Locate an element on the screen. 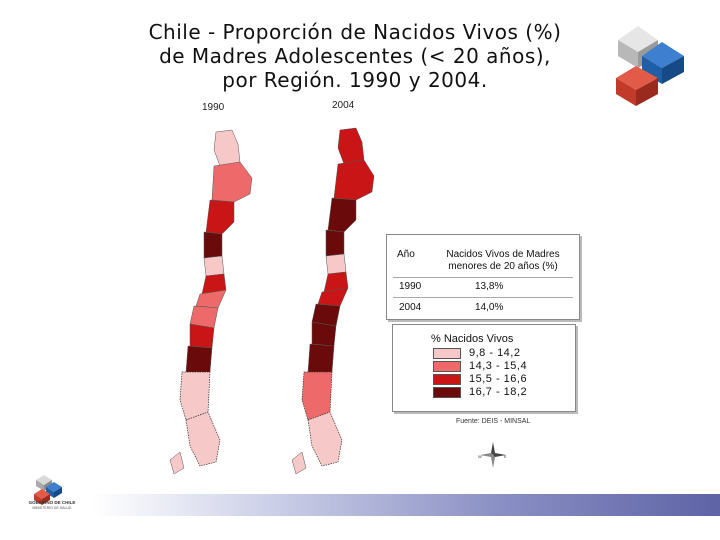 The height and width of the screenshot is (540, 720). legend-item: 14,3 - 15,4 is located at coordinates (480, 366).